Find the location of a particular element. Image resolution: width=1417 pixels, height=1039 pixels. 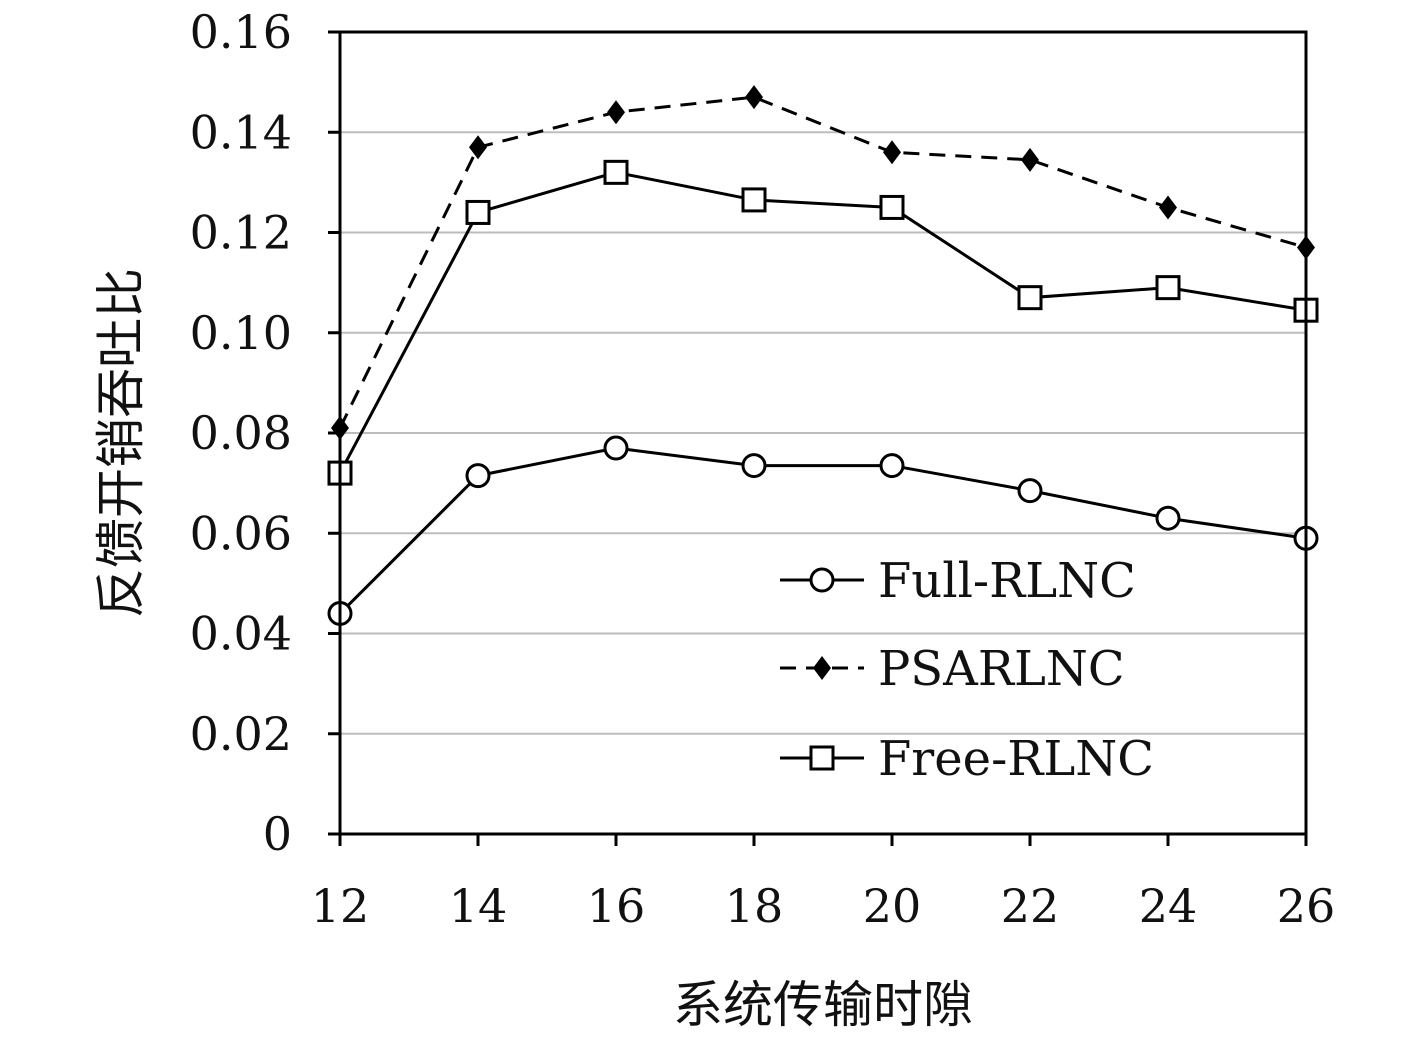

x-tick-label: 18 is located at coordinates (754, 906).